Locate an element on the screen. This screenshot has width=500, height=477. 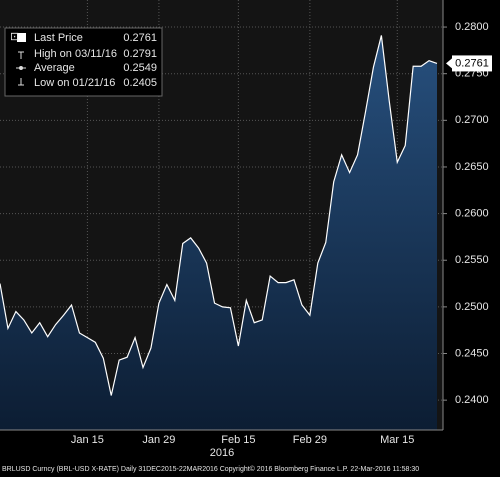
y-tick-label: 0.2700 is located at coordinates (472, 120).